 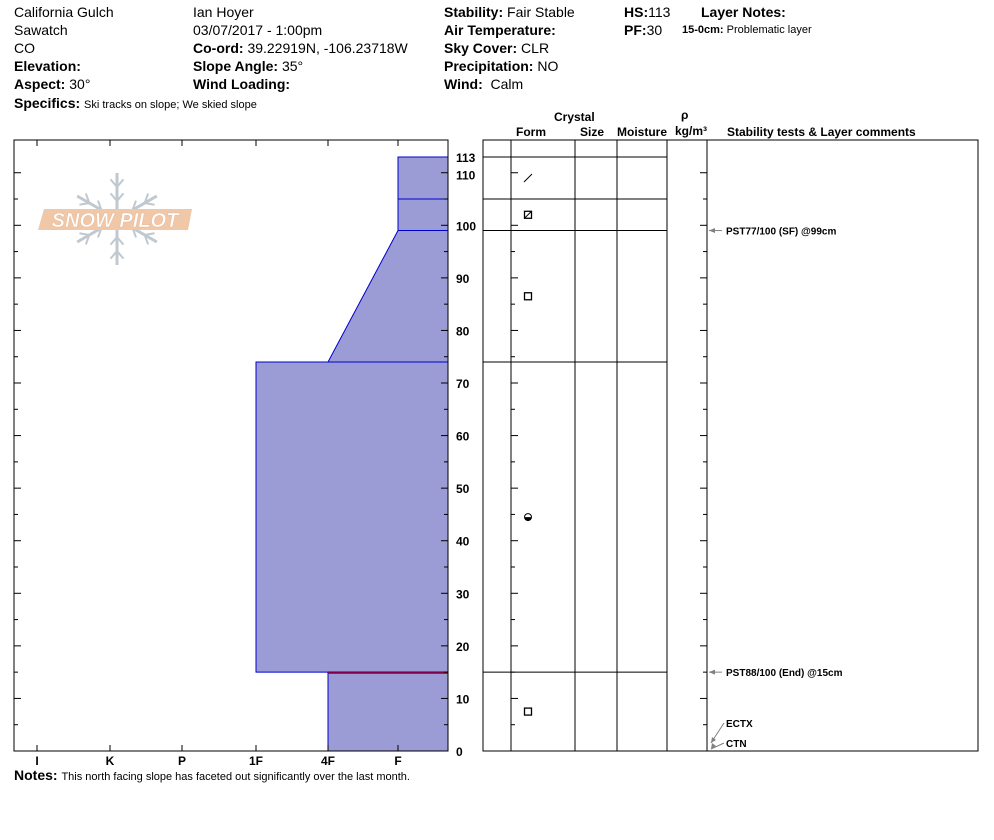 What do you see at coordinates (463, 594) in the screenshot?
I see `height-label: 30` at bounding box center [463, 594].